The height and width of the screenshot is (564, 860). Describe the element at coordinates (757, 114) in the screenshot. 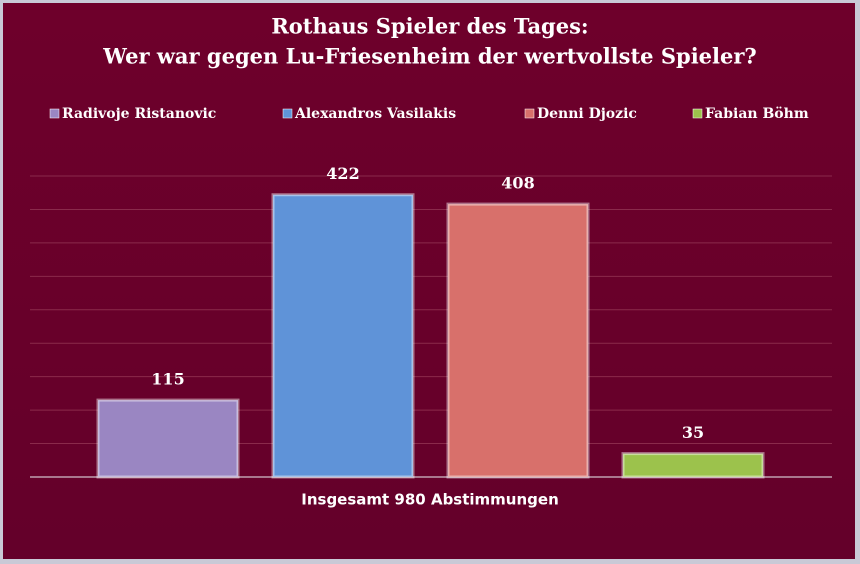

I see `legend-label: Fabian Böhm` at that location.